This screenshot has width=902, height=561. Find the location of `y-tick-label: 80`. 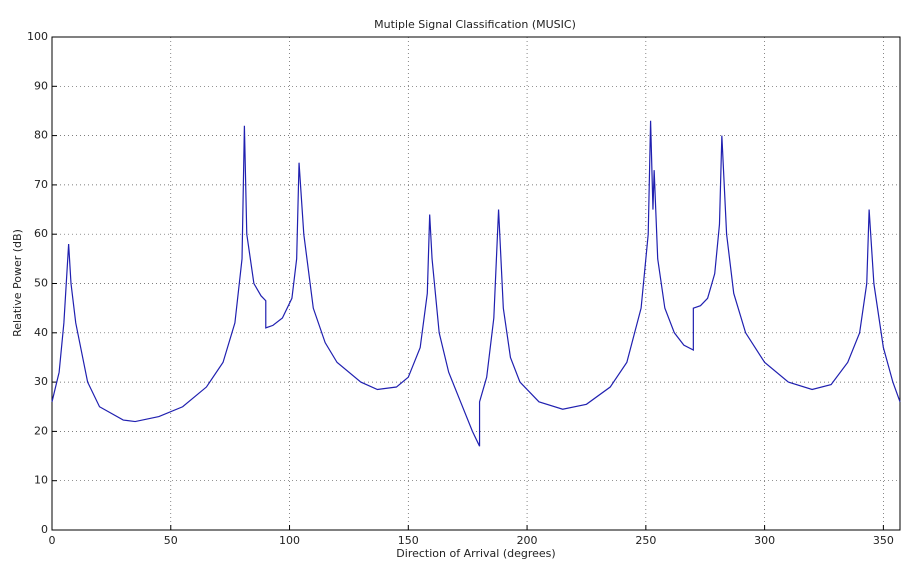

y-tick-label: 80 is located at coordinates (41, 135).